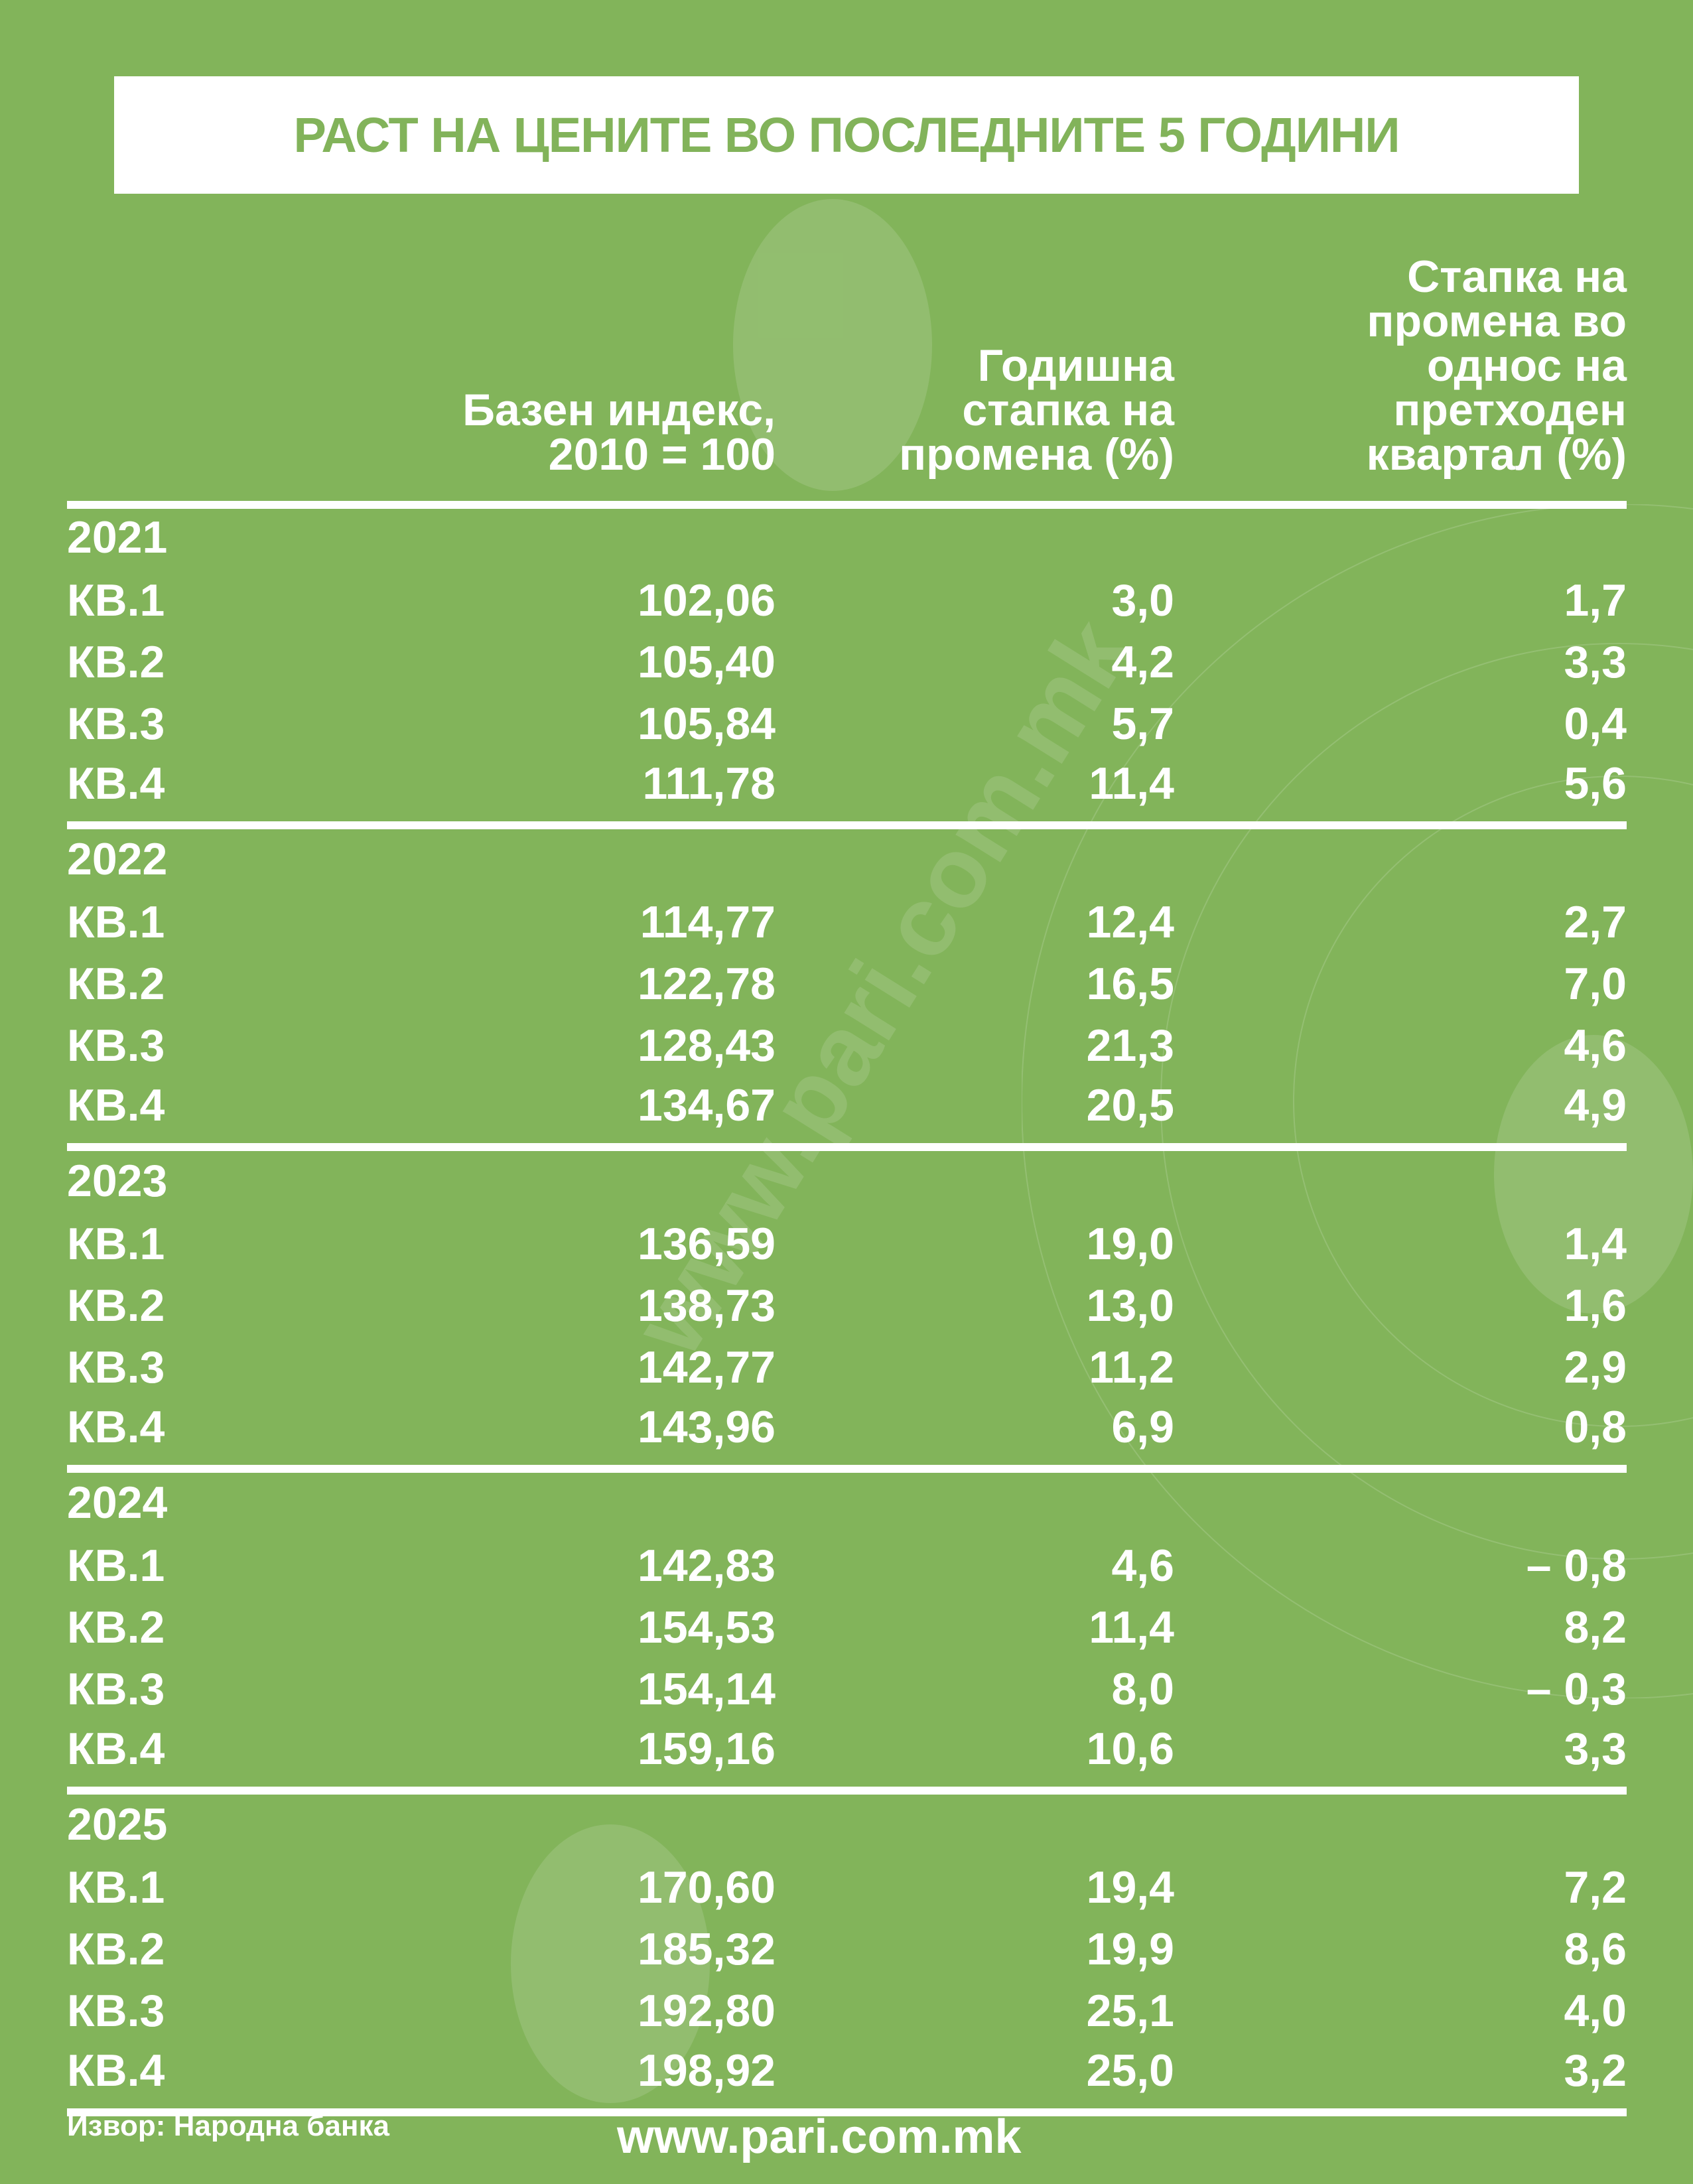 This screenshot has width=1693, height=2184. Describe the element at coordinates (1595, 600) in the screenshot. I see `quarterly-change-value: 1,7` at that location.